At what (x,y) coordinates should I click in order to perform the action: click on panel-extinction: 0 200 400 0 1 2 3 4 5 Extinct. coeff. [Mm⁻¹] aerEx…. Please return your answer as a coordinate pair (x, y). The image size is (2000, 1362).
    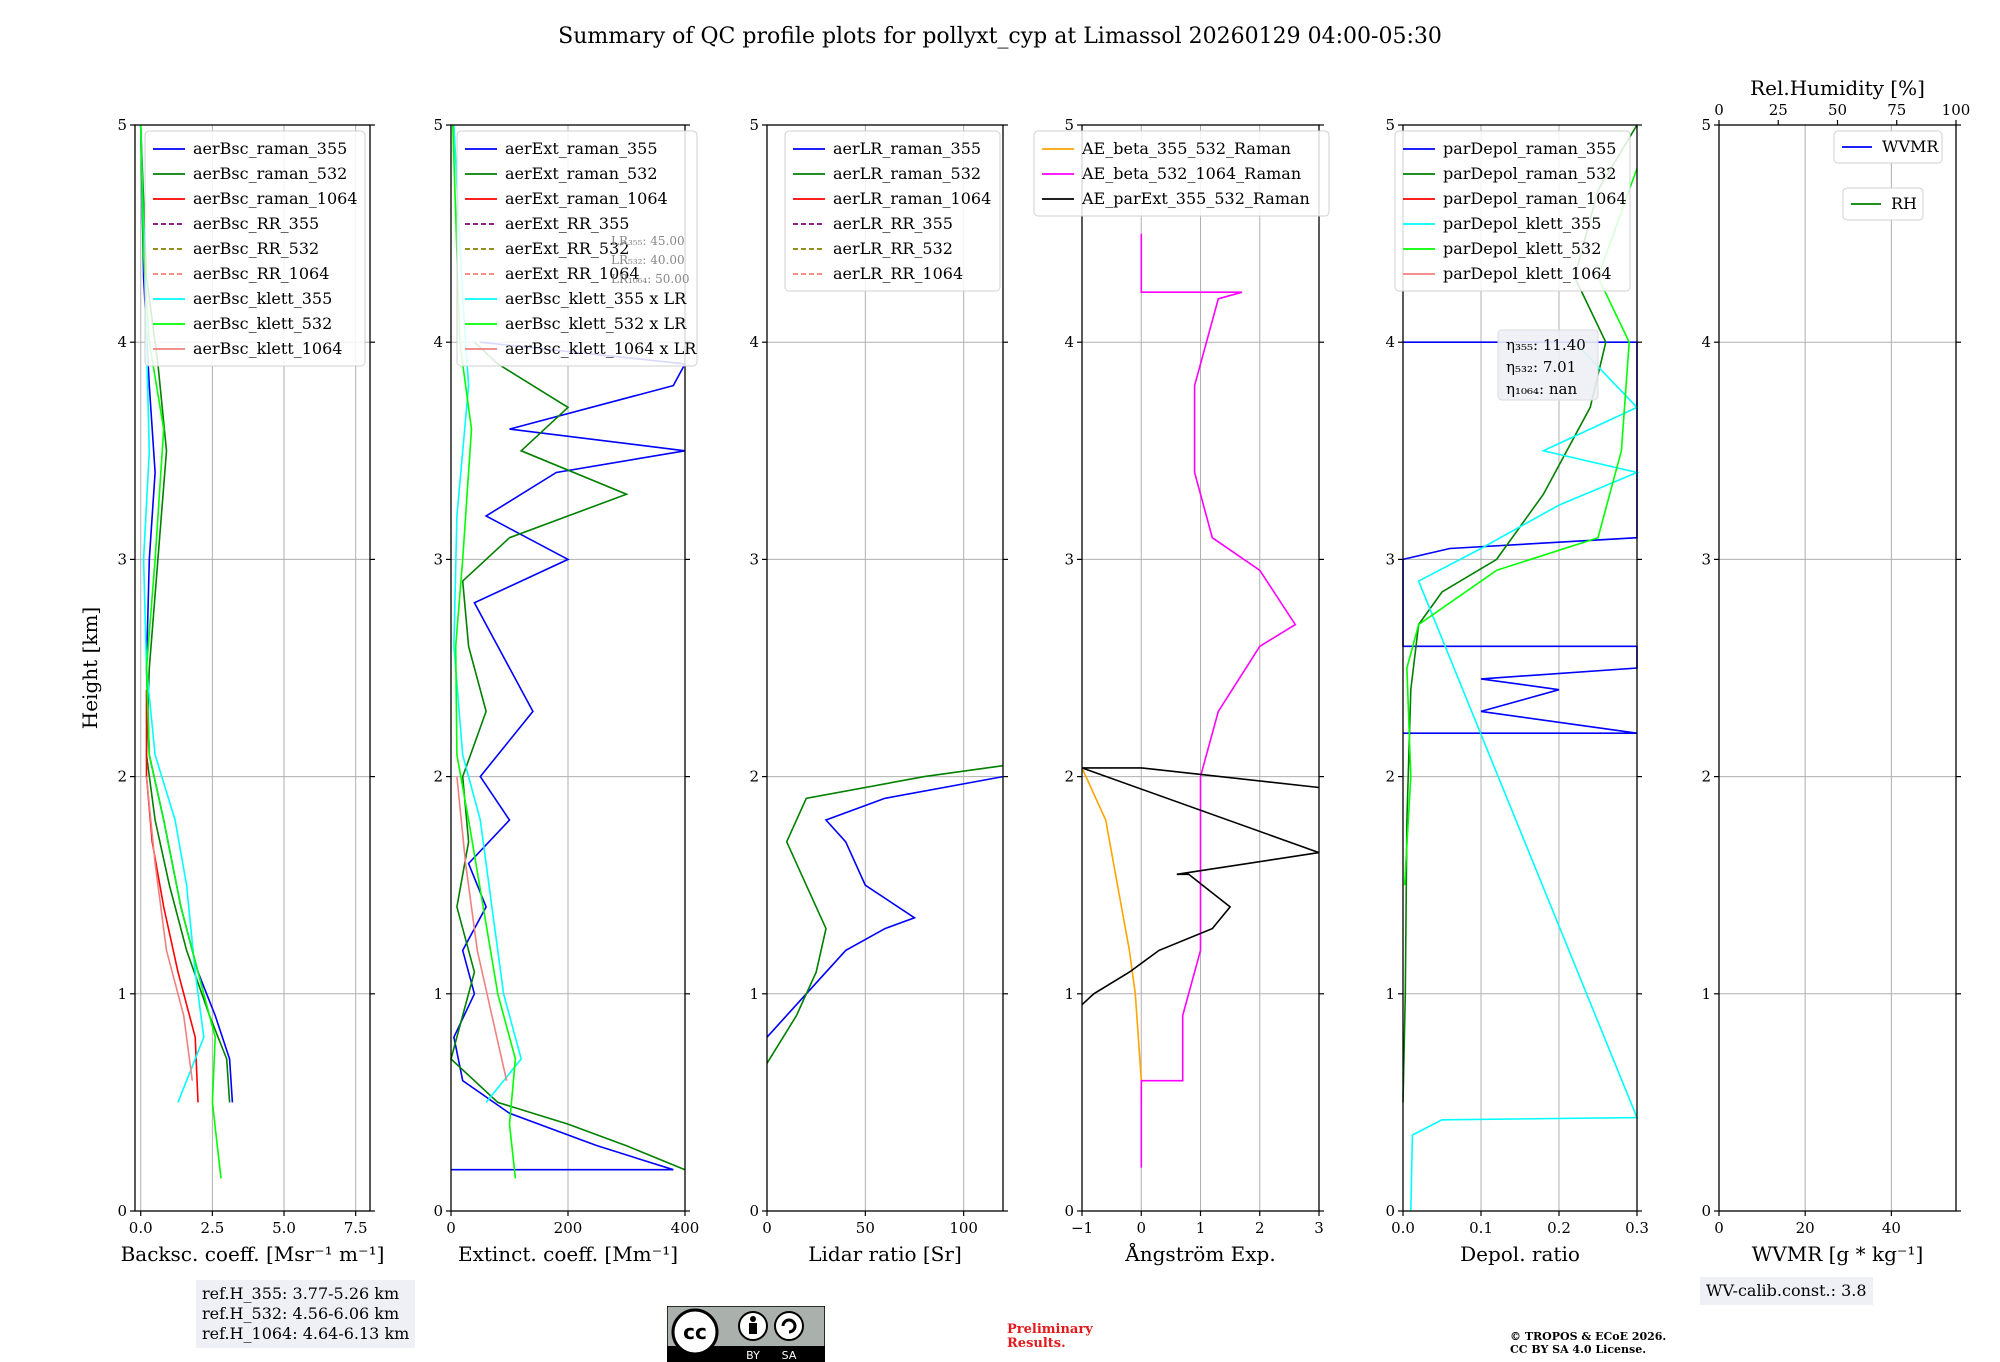
    Looking at the image, I should click on (566, 691).